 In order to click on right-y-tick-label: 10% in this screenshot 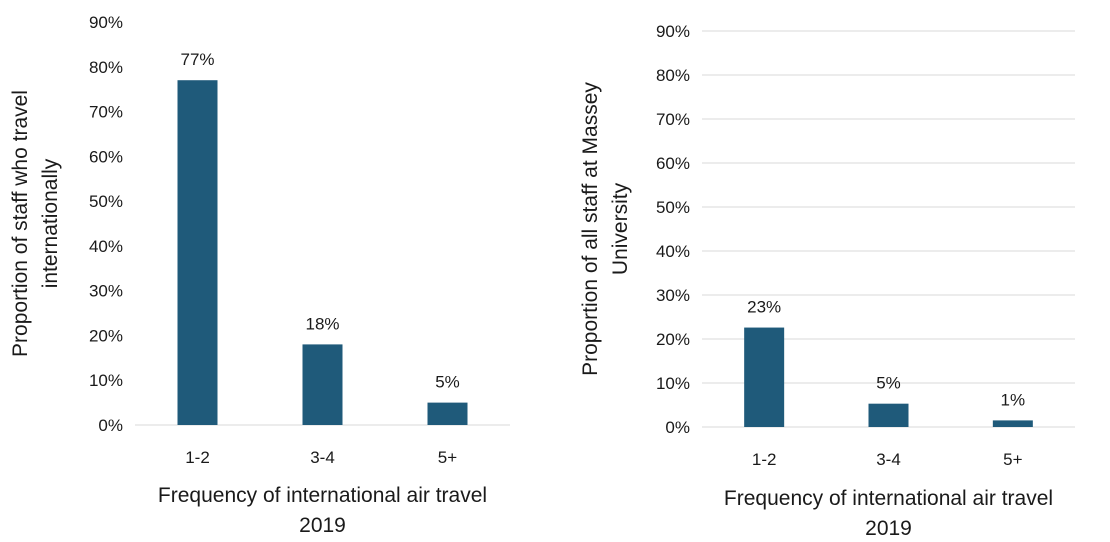, I will do `click(673, 383)`.